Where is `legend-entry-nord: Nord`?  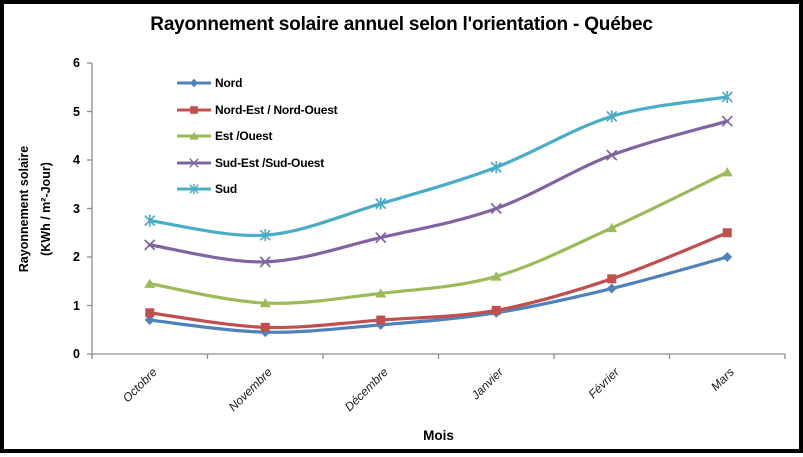 legend-entry-nord: Nord is located at coordinates (256, 83).